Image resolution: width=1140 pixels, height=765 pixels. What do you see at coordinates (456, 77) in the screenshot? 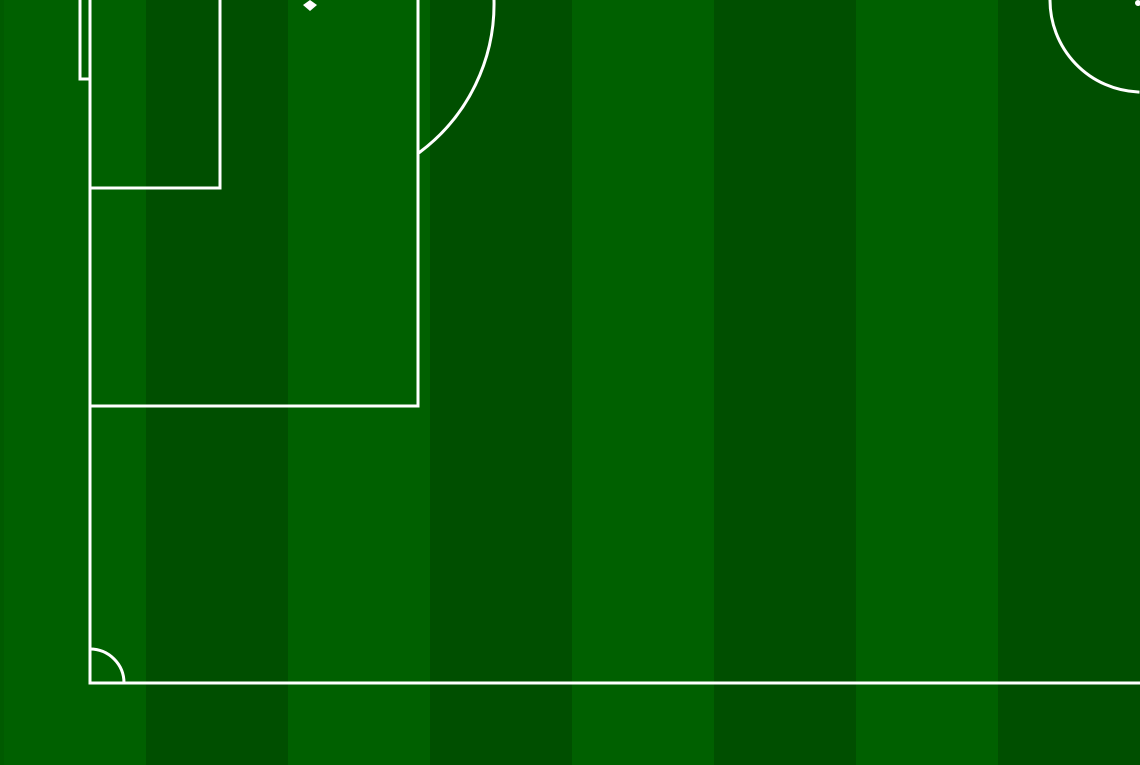
I see `penalty-arc` at bounding box center [456, 77].